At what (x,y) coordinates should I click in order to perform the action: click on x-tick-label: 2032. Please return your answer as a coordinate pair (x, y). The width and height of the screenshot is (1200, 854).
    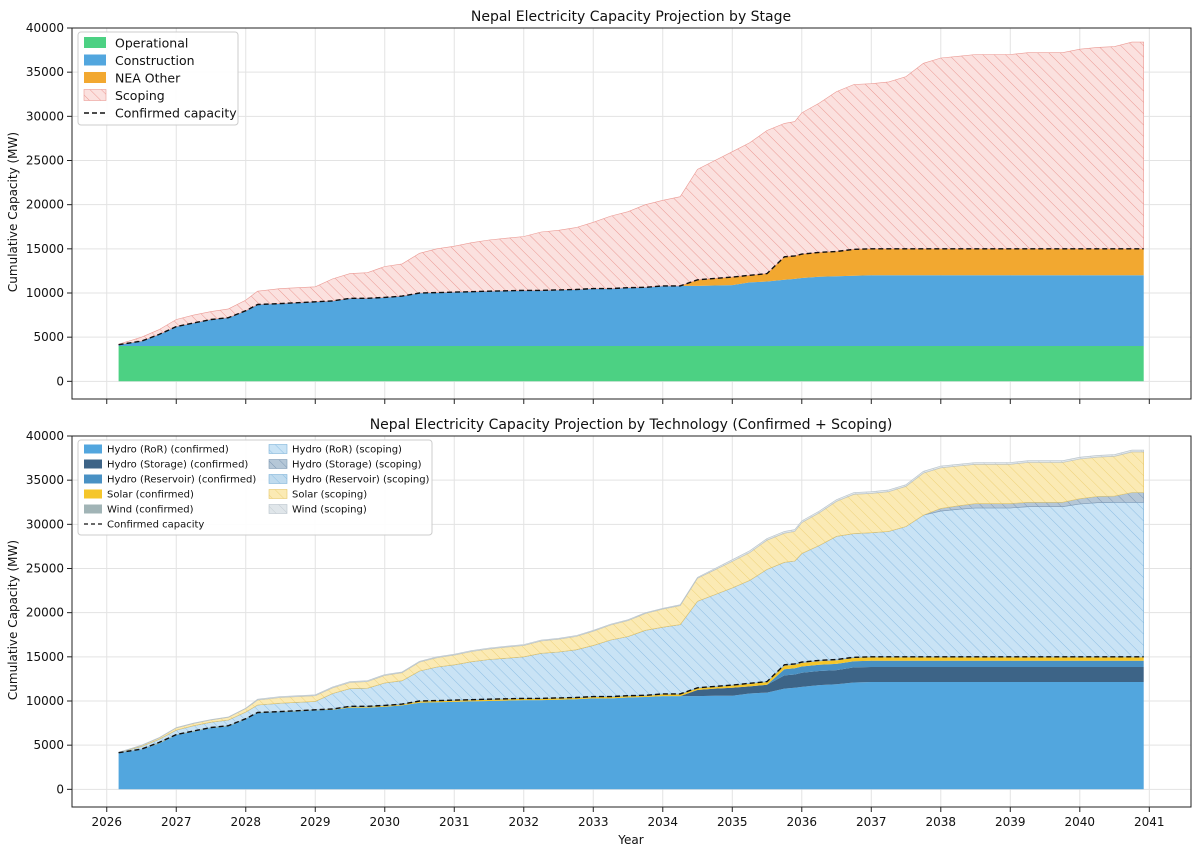
    Looking at the image, I should click on (523, 822).